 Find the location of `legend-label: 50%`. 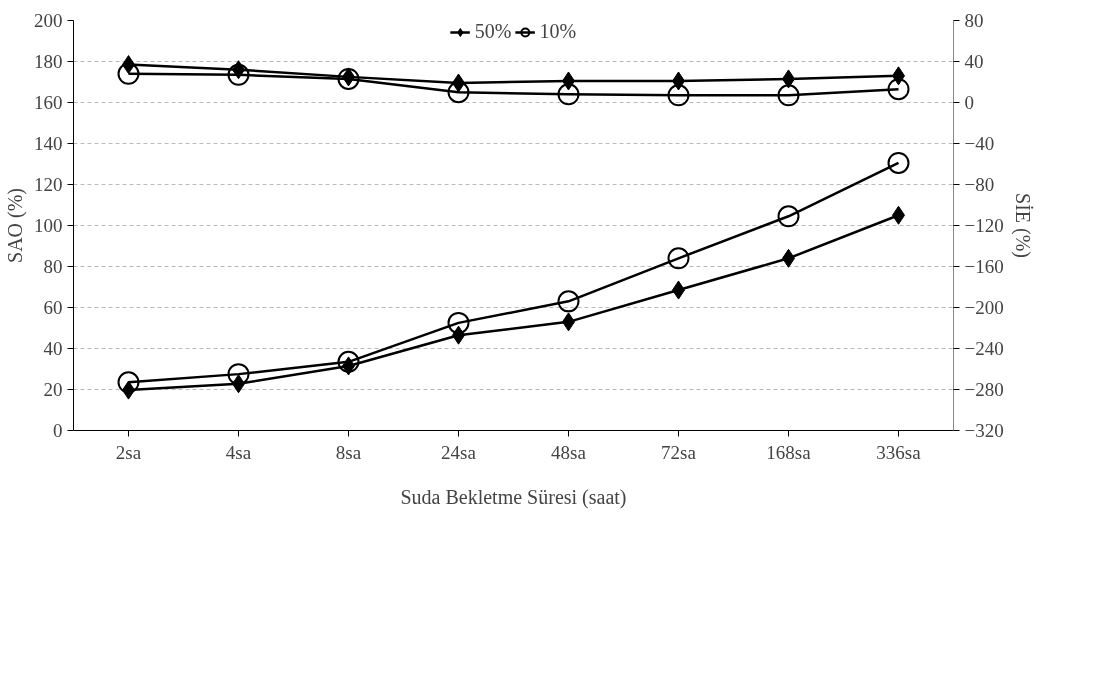

legend-label: 50% is located at coordinates (493, 31).